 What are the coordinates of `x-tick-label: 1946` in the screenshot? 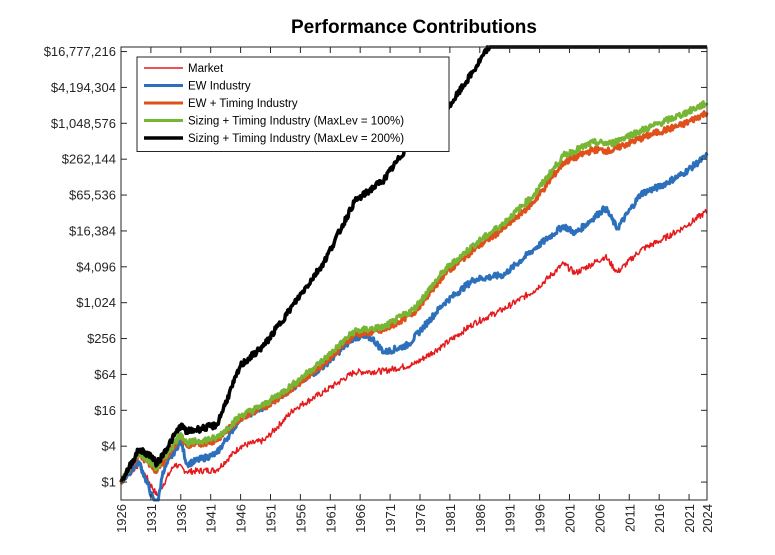 It's located at (241, 518).